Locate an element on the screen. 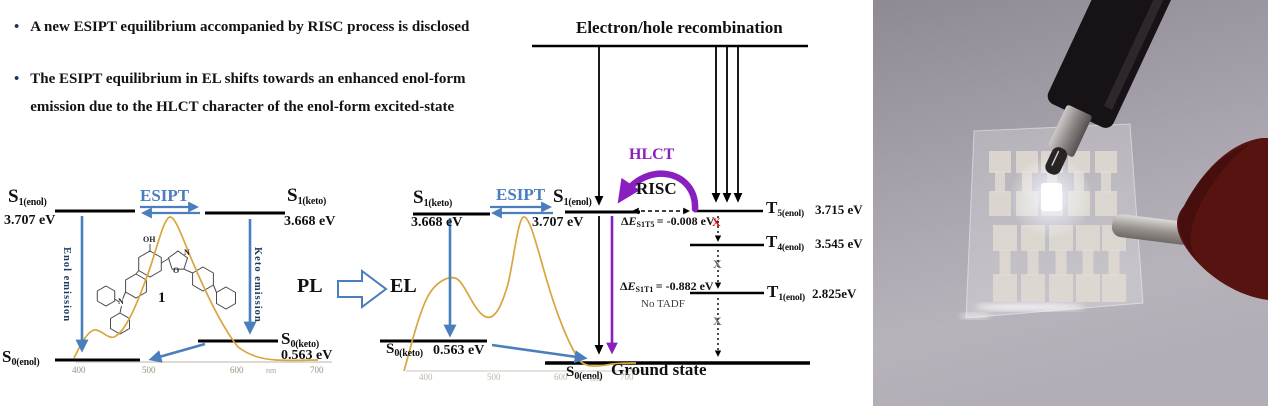 Image resolution: width=1268 pixels, height=406 pixels. el-label: EL is located at coordinates (403, 286).